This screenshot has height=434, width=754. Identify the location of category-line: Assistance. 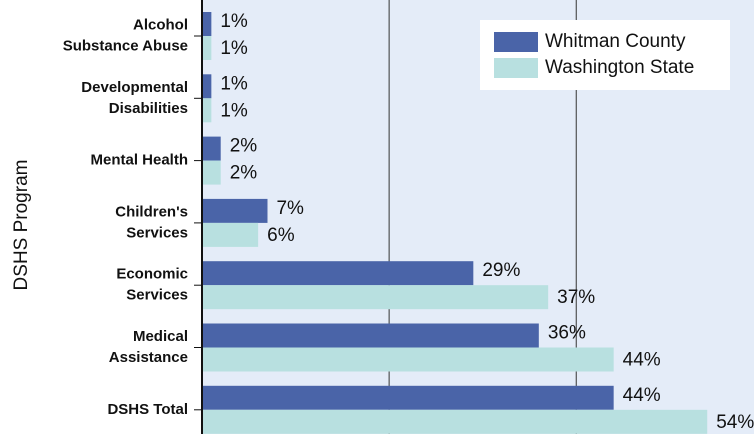
(148, 357).